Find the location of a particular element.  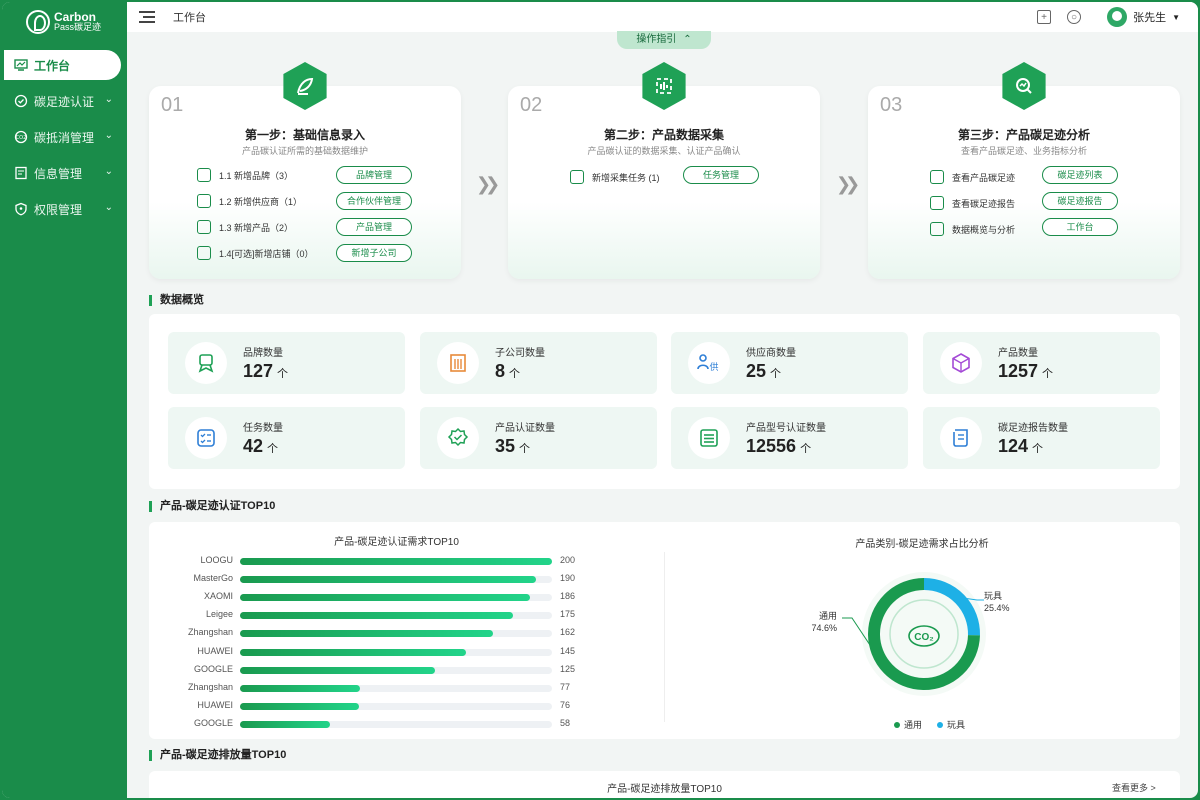

stat-number: 1257 is located at coordinates (1018, 371).